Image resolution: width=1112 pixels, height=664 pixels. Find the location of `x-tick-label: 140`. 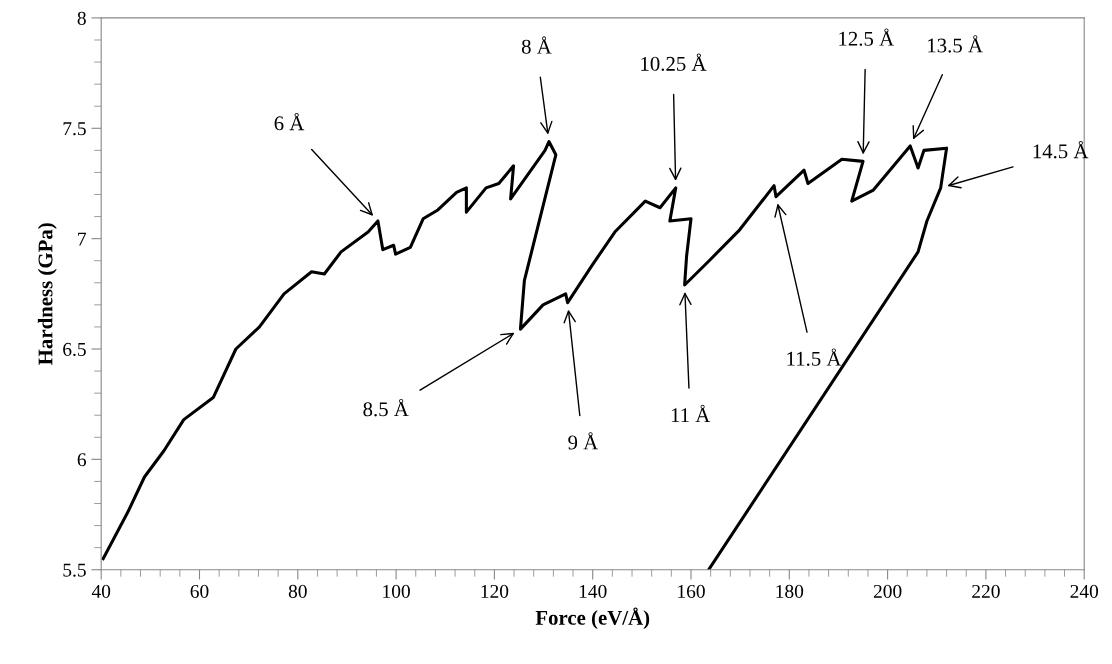

x-tick-label: 140 is located at coordinates (593, 591).